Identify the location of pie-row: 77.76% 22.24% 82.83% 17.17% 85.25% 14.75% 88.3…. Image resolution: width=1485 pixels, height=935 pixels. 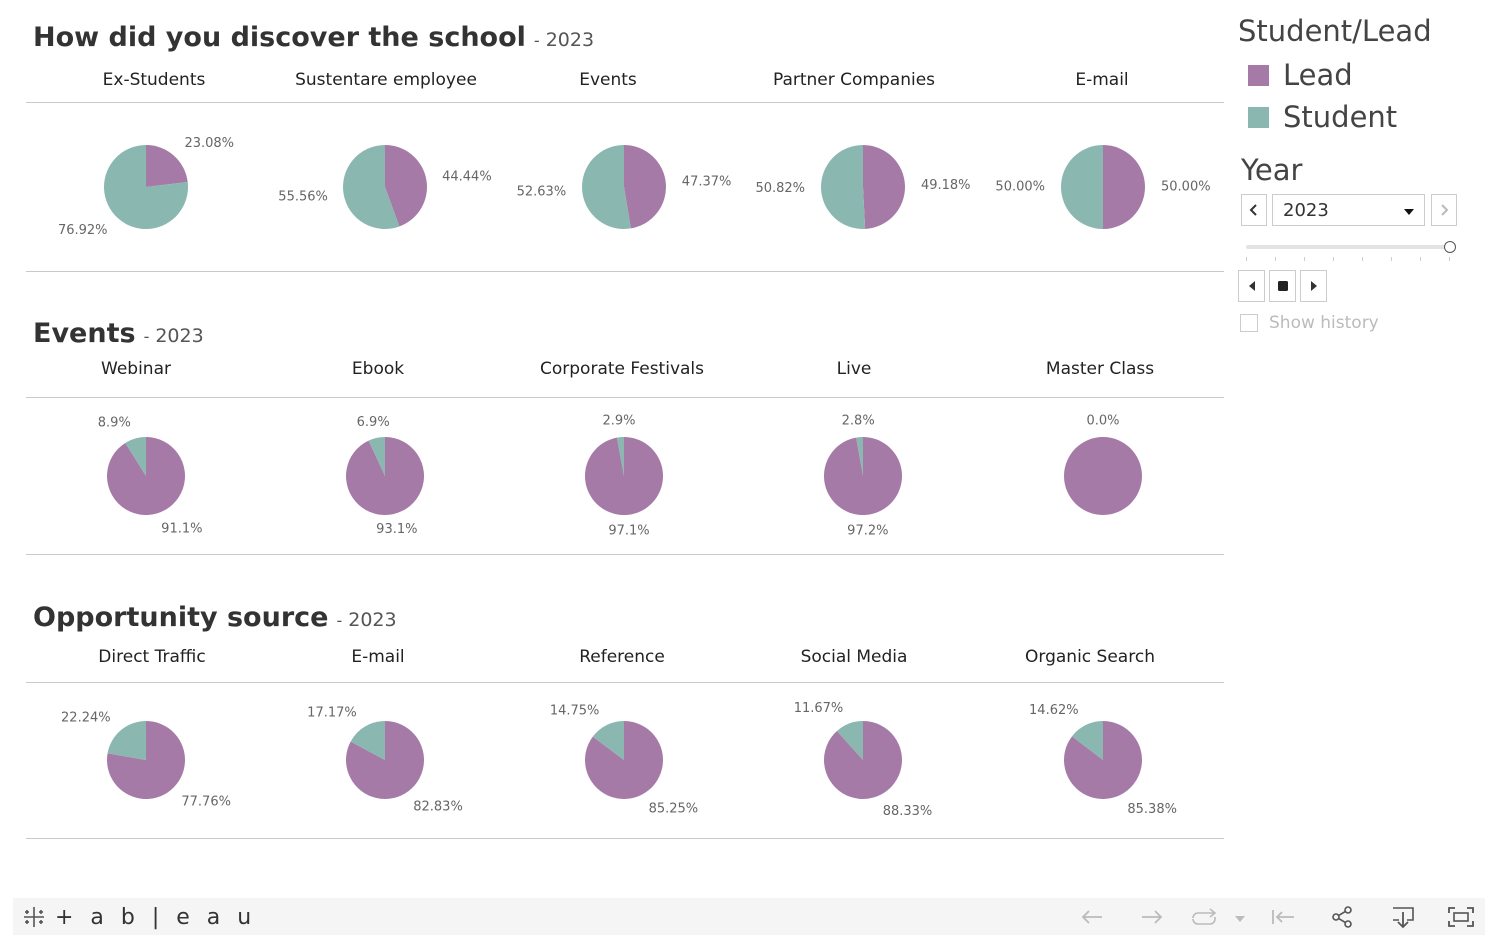
(619, 760).